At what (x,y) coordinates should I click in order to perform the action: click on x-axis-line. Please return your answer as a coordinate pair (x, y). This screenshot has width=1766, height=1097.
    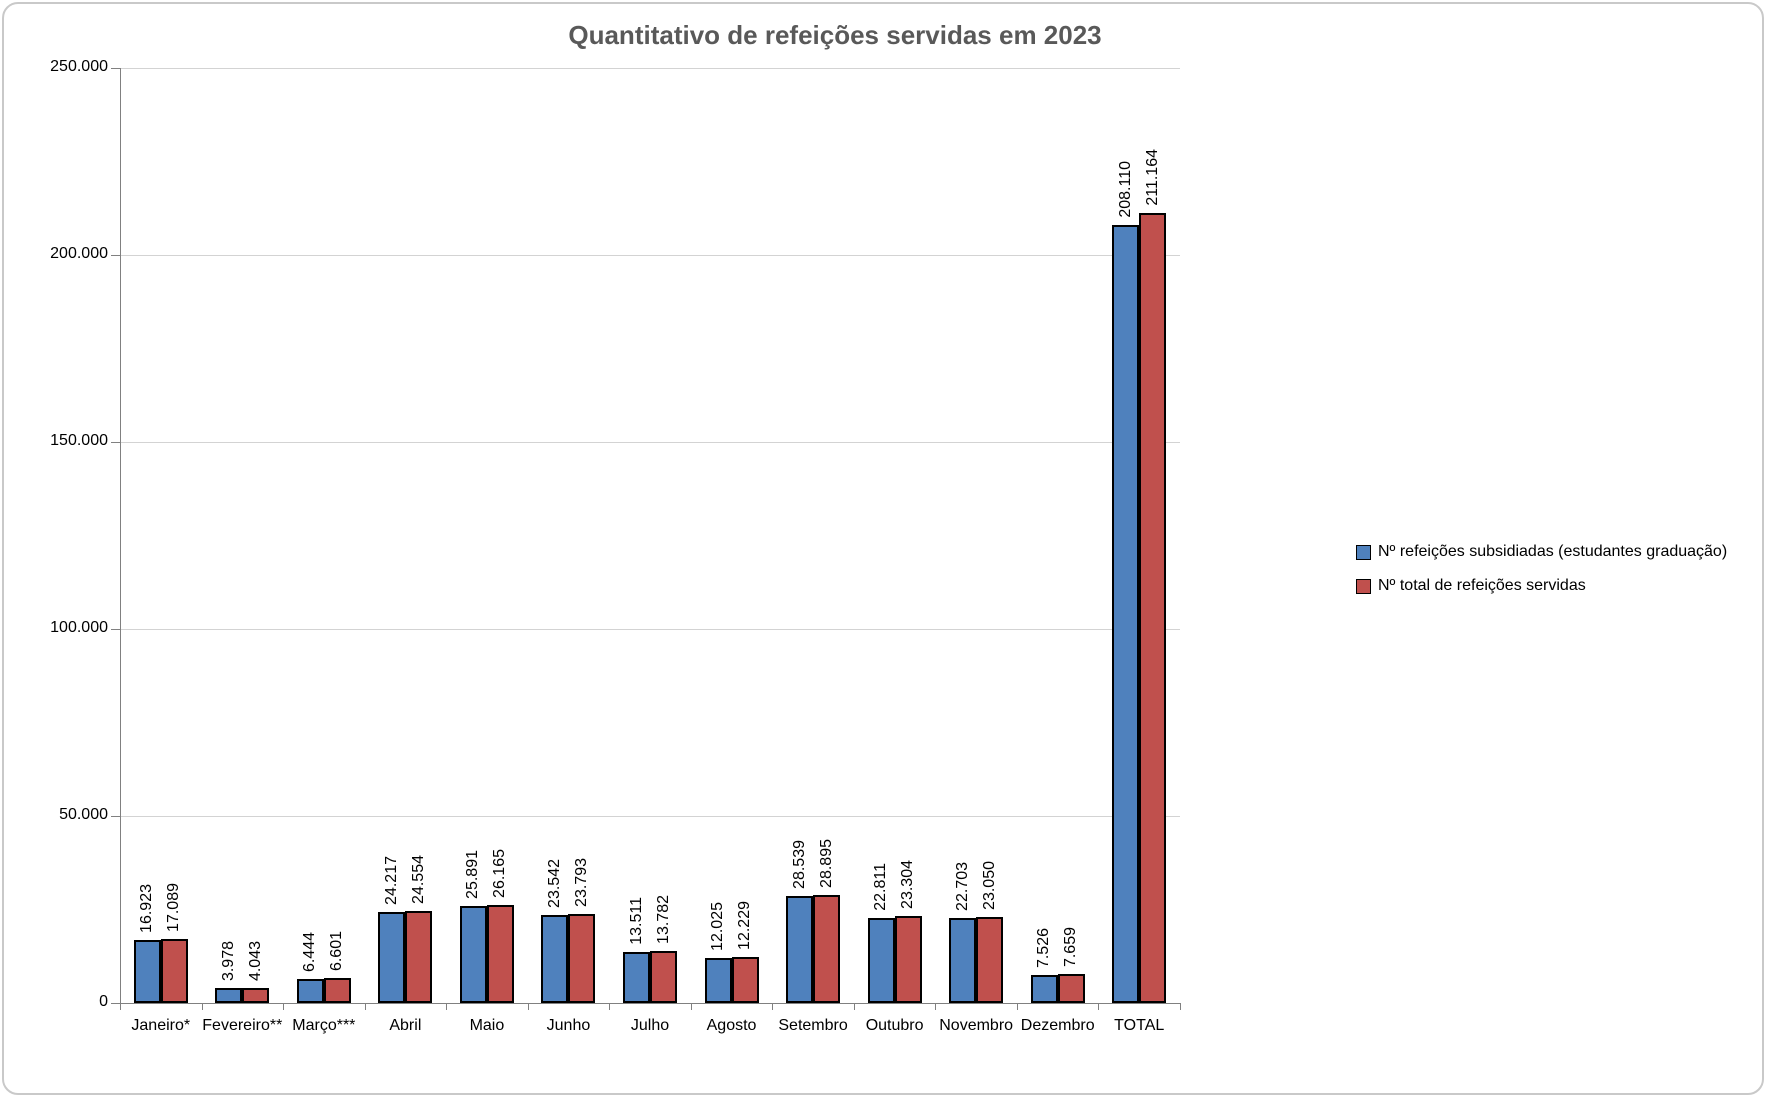
    Looking at the image, I should click on (650, 1003).